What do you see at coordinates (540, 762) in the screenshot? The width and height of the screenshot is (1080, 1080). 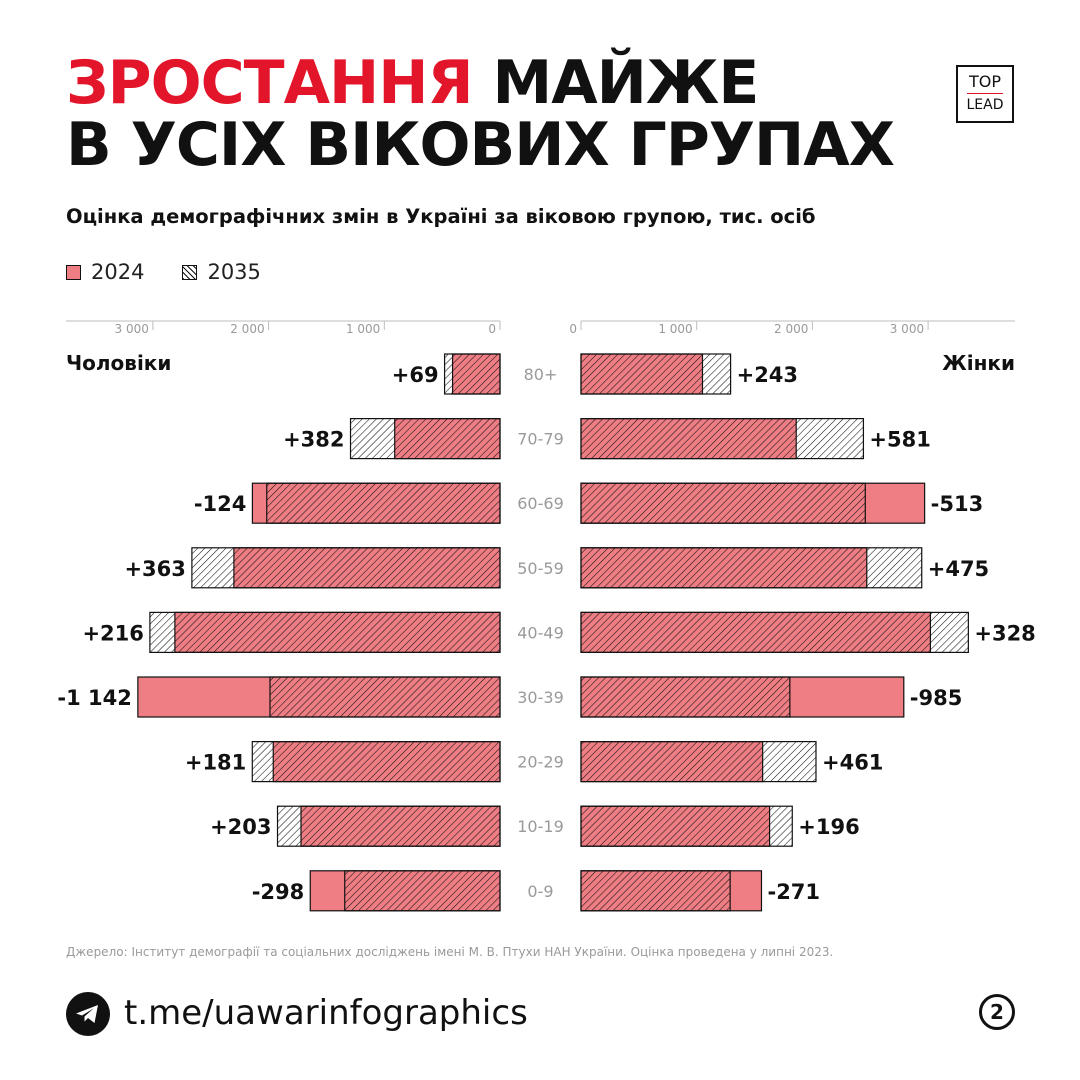 I see `category-label-6: 20-29` at bounding box center [540, 762].